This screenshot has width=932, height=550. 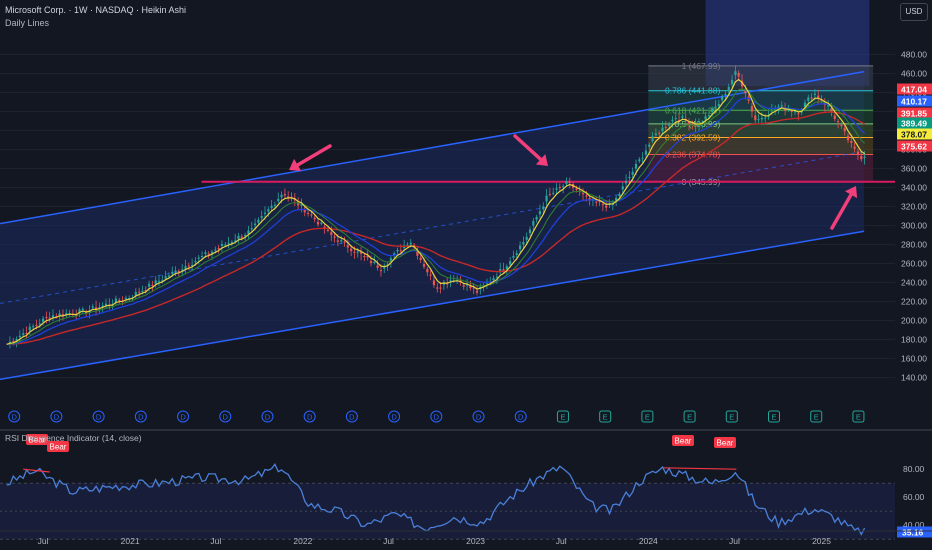 I want to click on annotation-arrow, so click(x=530, y=150).